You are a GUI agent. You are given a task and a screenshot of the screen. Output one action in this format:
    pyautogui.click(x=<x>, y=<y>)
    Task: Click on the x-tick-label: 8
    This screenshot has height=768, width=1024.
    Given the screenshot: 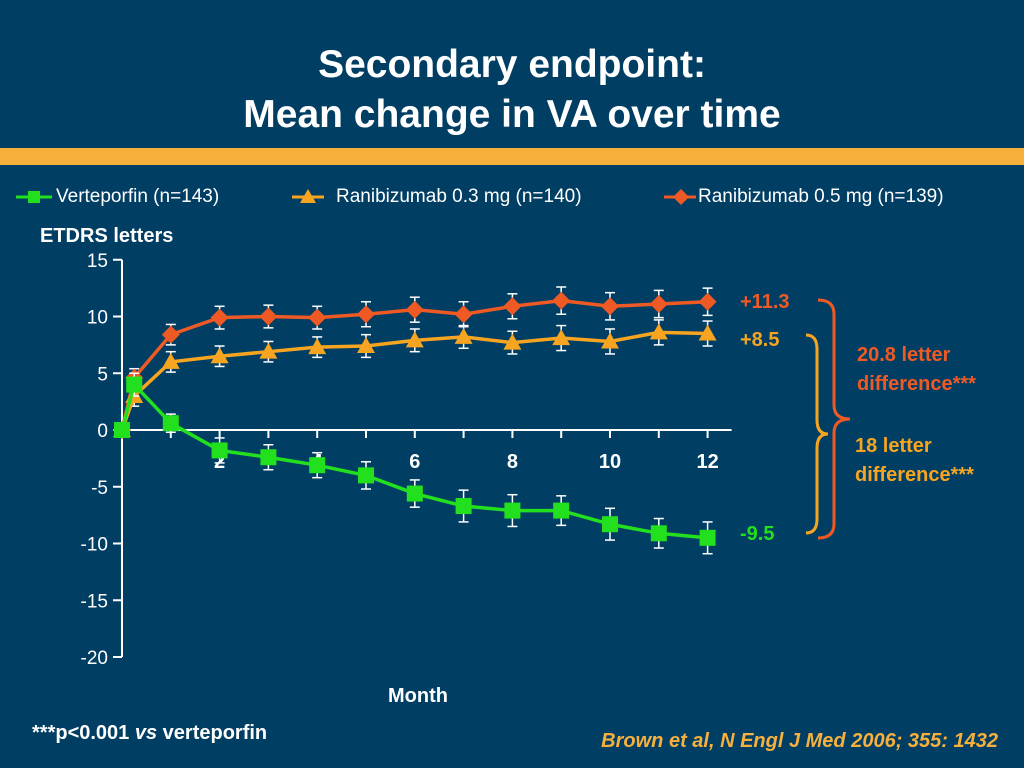 What is the action you would take?
    pyautogui.click(x=512, y=462)
    